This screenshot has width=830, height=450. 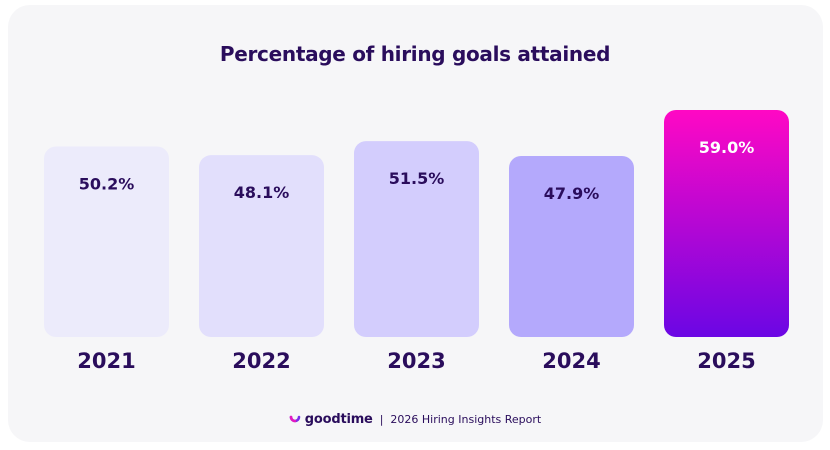 What do you see at coordinates (295, 418) in the screenshot?
I see `goodtime-logo-icon` at bounding box center [295, 418].